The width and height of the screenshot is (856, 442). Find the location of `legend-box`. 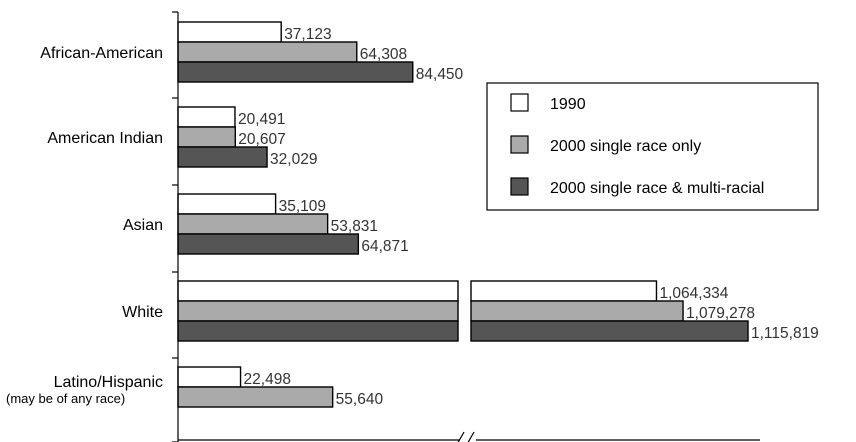

legend-box is located at coordinates (652, 146).